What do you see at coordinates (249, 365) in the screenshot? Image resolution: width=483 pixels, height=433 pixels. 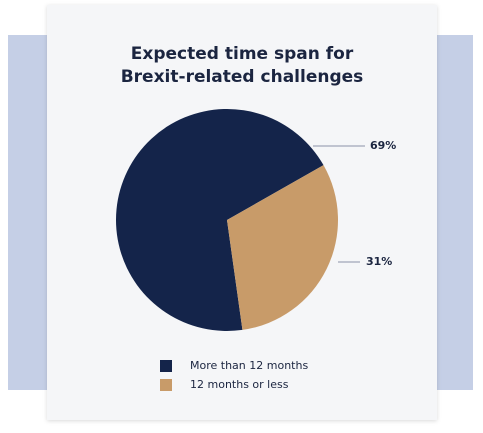 I see `legend-label: More than 12 months` at bounding box center [249, 365].